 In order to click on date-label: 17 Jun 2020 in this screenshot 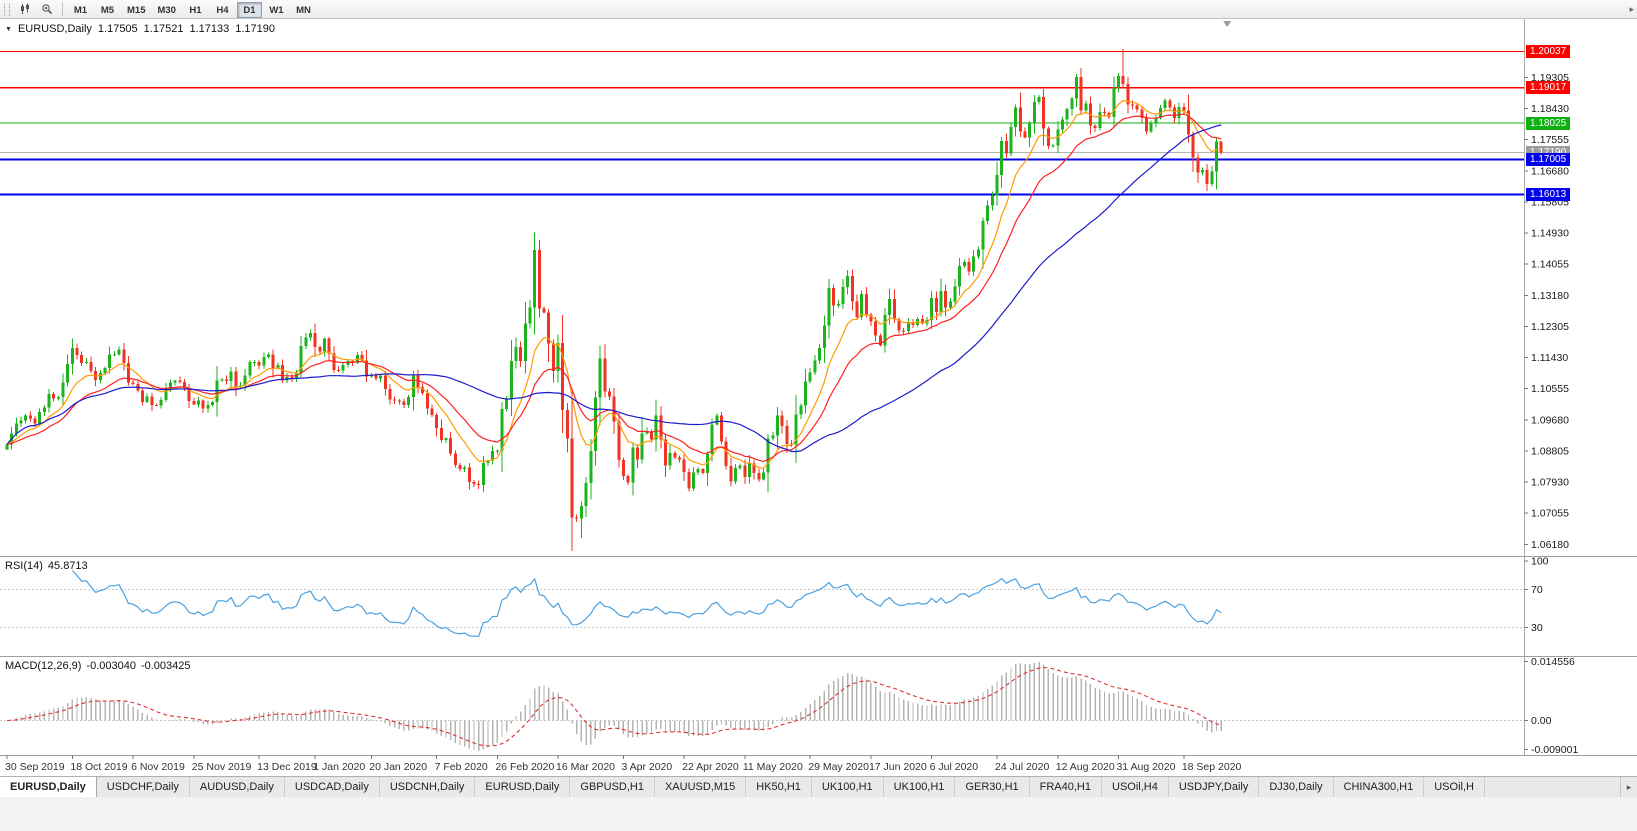, I will do `click(898, 767)`.